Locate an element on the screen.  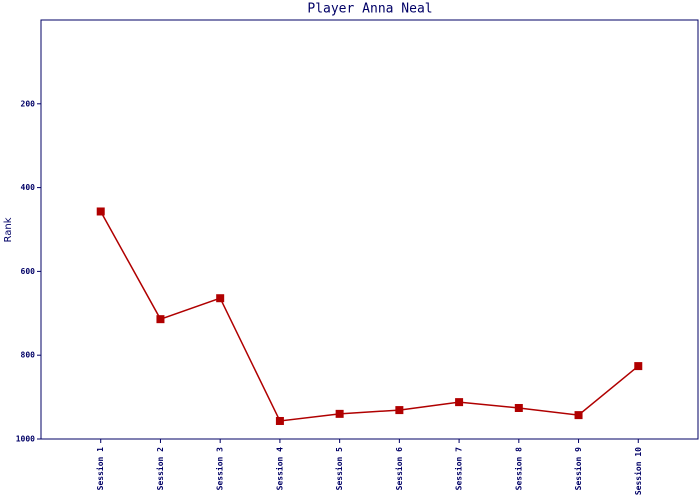
x-tick-label: Session 5 is located at coordinates (339, 469).